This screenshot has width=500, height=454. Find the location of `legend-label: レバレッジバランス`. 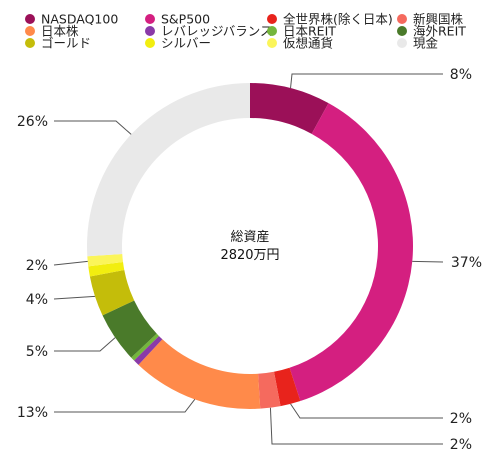

legend-label: レバレッジバランス is located at coordinates (217, 31).